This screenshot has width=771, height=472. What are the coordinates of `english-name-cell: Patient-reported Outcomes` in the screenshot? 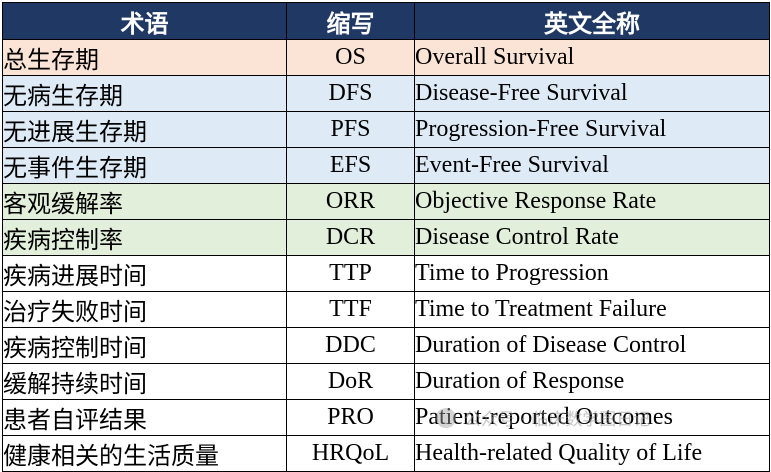 It's located at (592, 417).